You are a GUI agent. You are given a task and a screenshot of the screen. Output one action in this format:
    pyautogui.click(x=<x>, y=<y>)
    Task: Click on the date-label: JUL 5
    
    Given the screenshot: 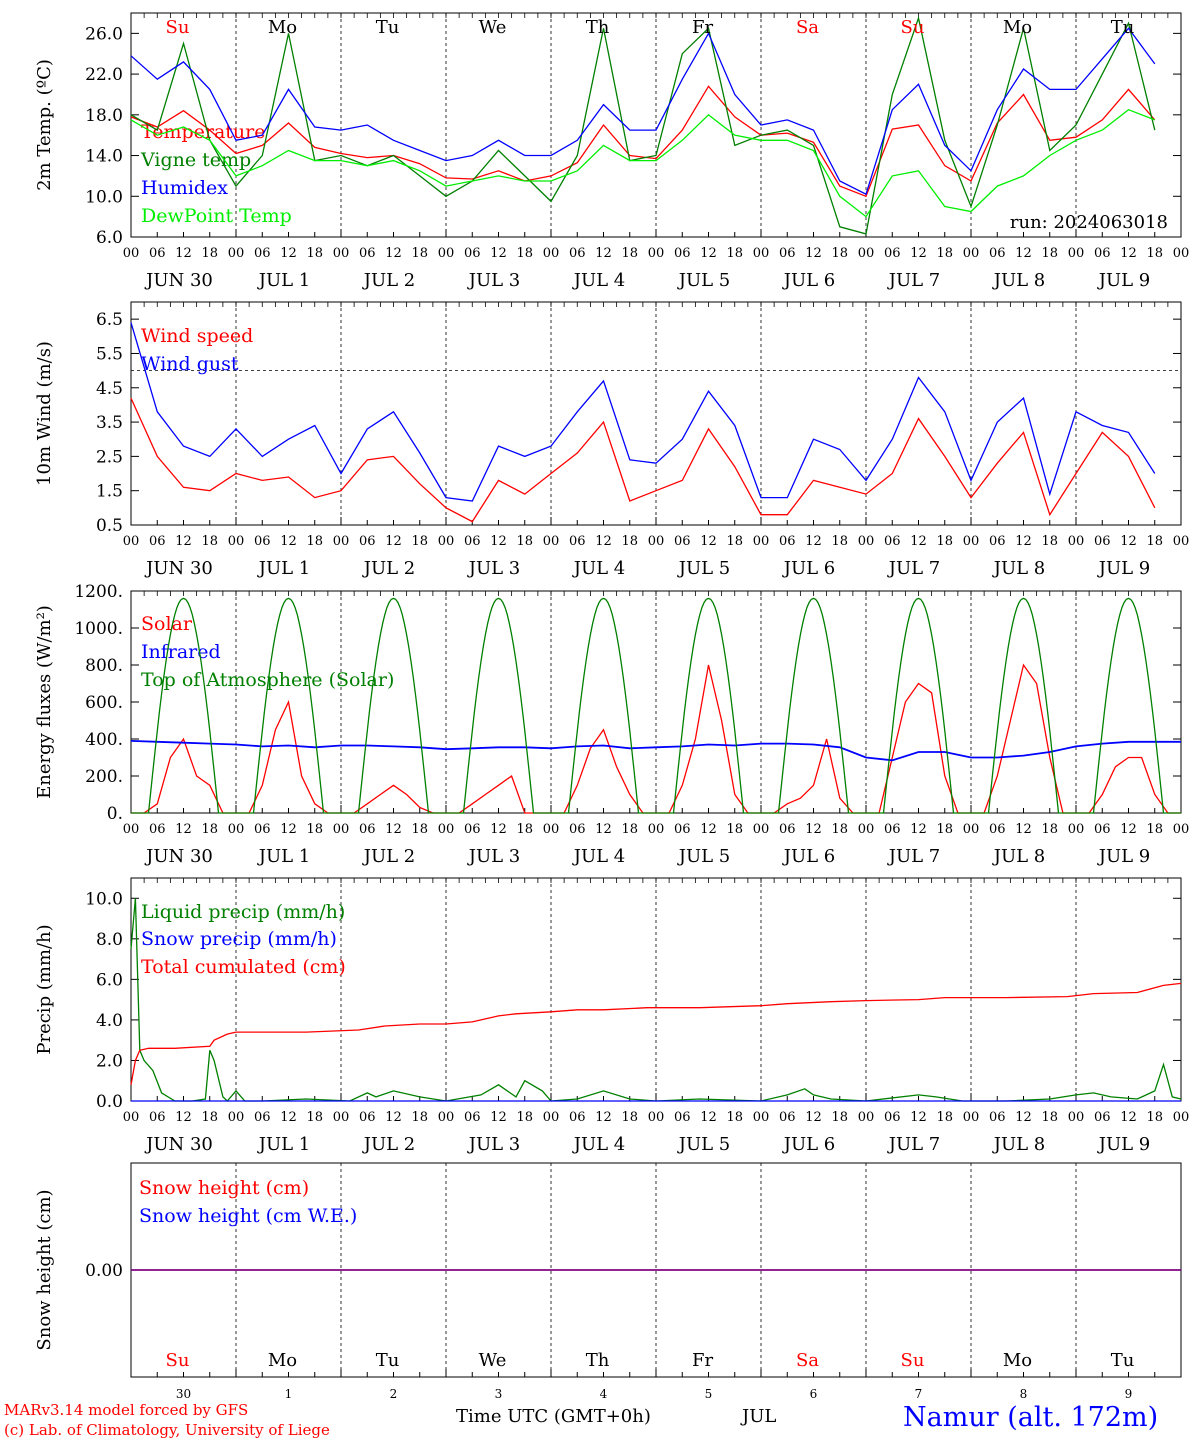 What is the action you would take?
    pyautogui.click(x=704, y=568)
    